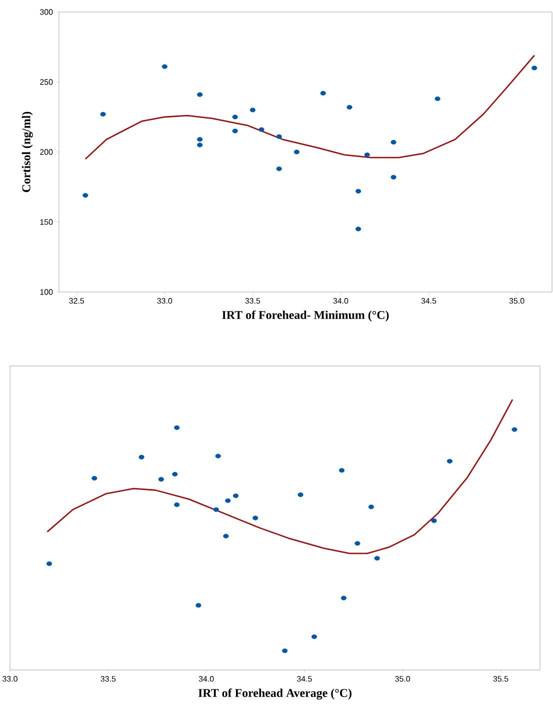 The height and width of the screenshot is (708, 553). Describe the element at coordinates (310, 107) in the screenshot. I see `line-series` at that location.